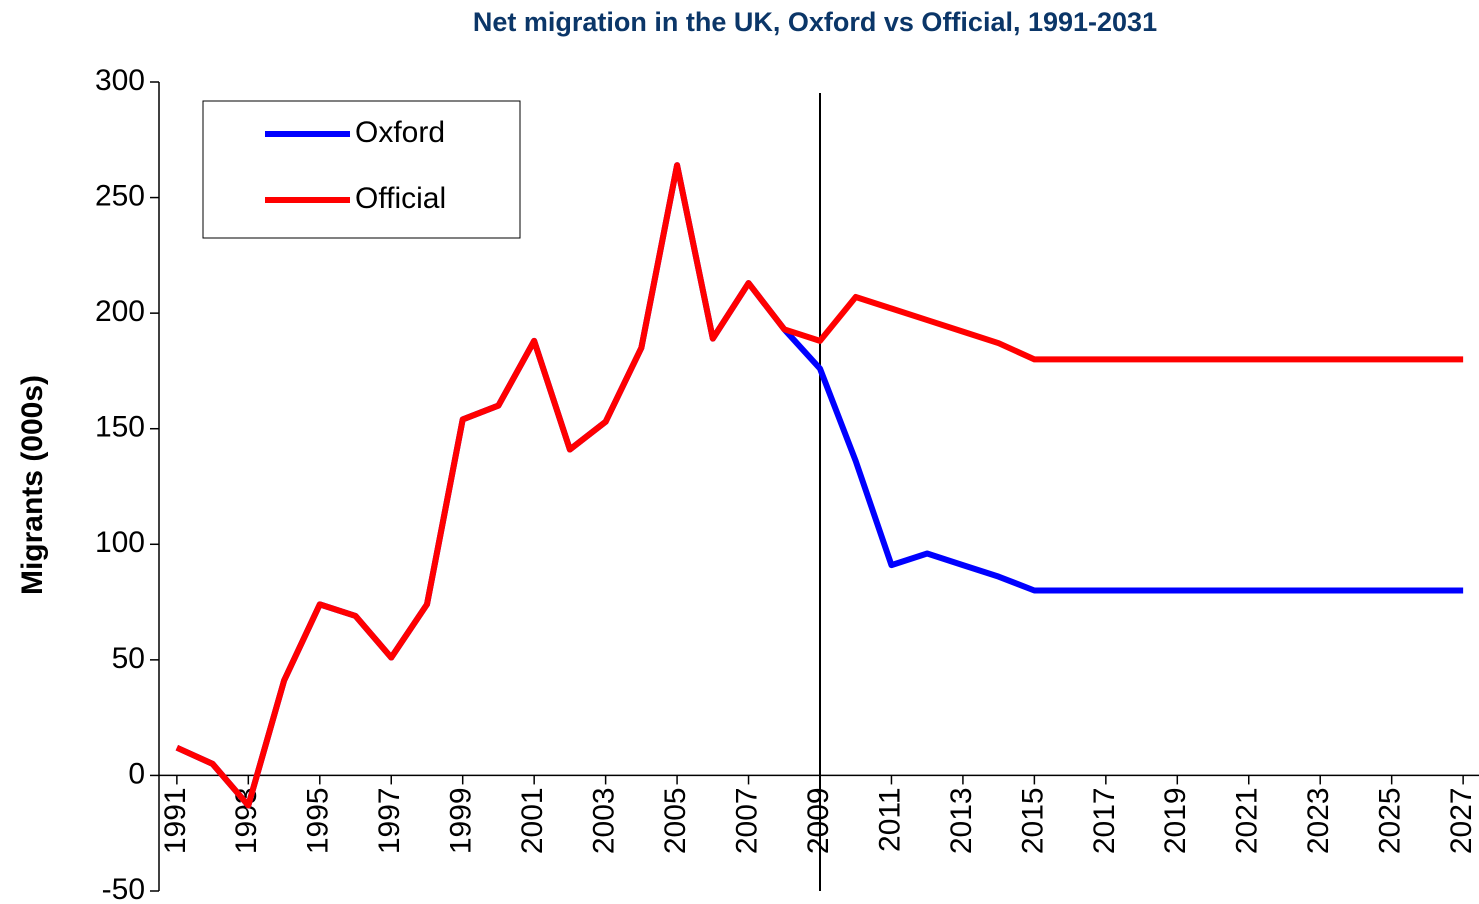  What do you see at coordinates (32, 485) in the screenshot?
I see `y-axis-label: Migrants (000s)` at bounding box center [32, 485].